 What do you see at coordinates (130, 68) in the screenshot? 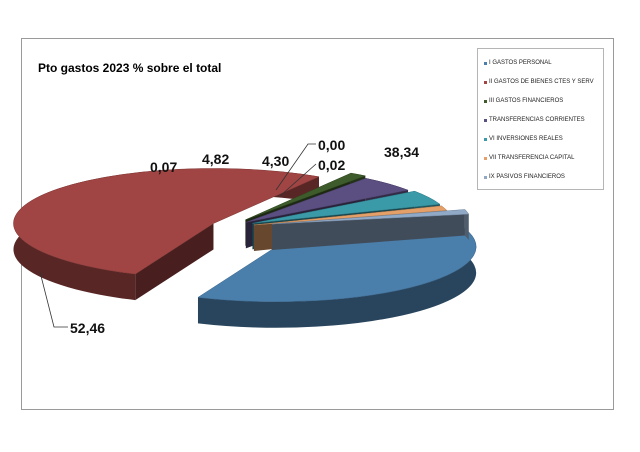
I see `chart-title: Pto gastos 2023 % sobre el total` at bounding box center [130, 68].